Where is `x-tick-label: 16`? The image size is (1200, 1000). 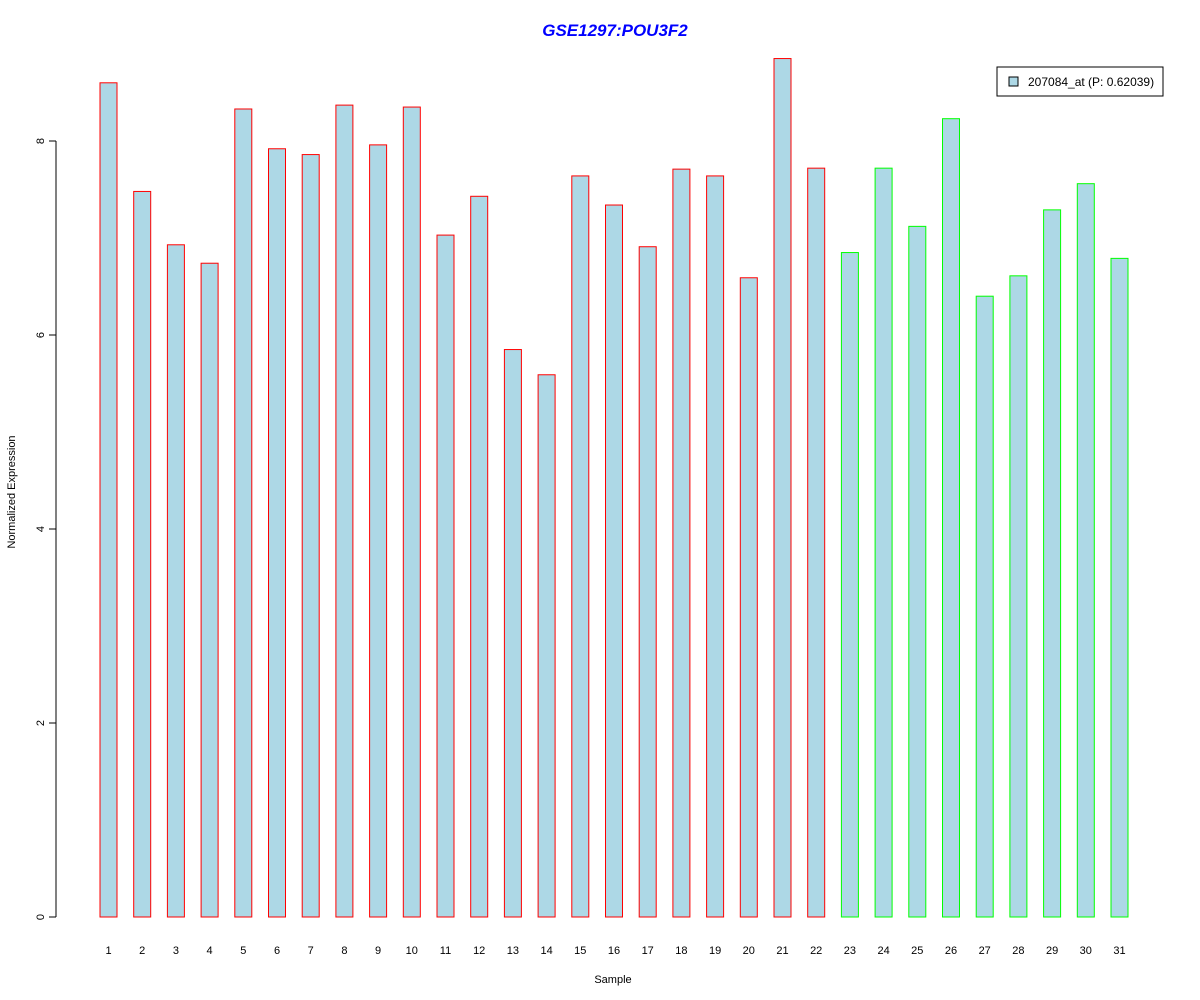
x-tick-label: 16 is located at coordinates (614, 951).